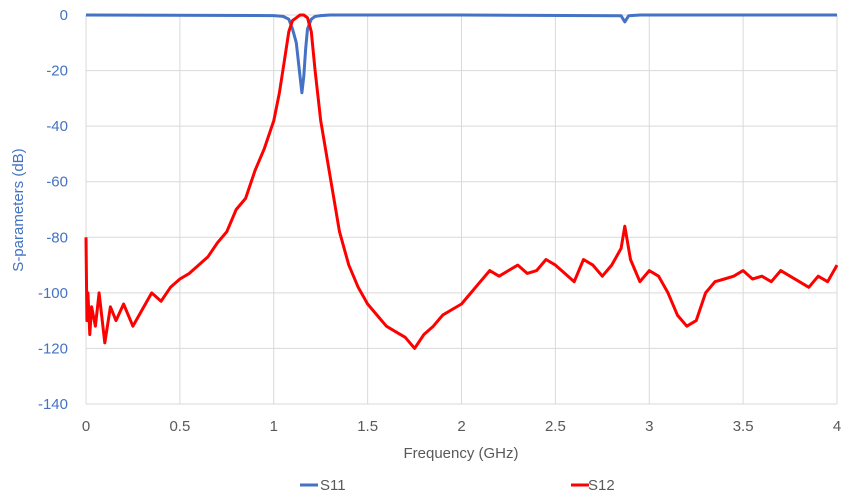 The image size is (850, 503). Describe the element at coordinates (57, 237) in the screenshot. I see `y-tick-label: -80` at that location.